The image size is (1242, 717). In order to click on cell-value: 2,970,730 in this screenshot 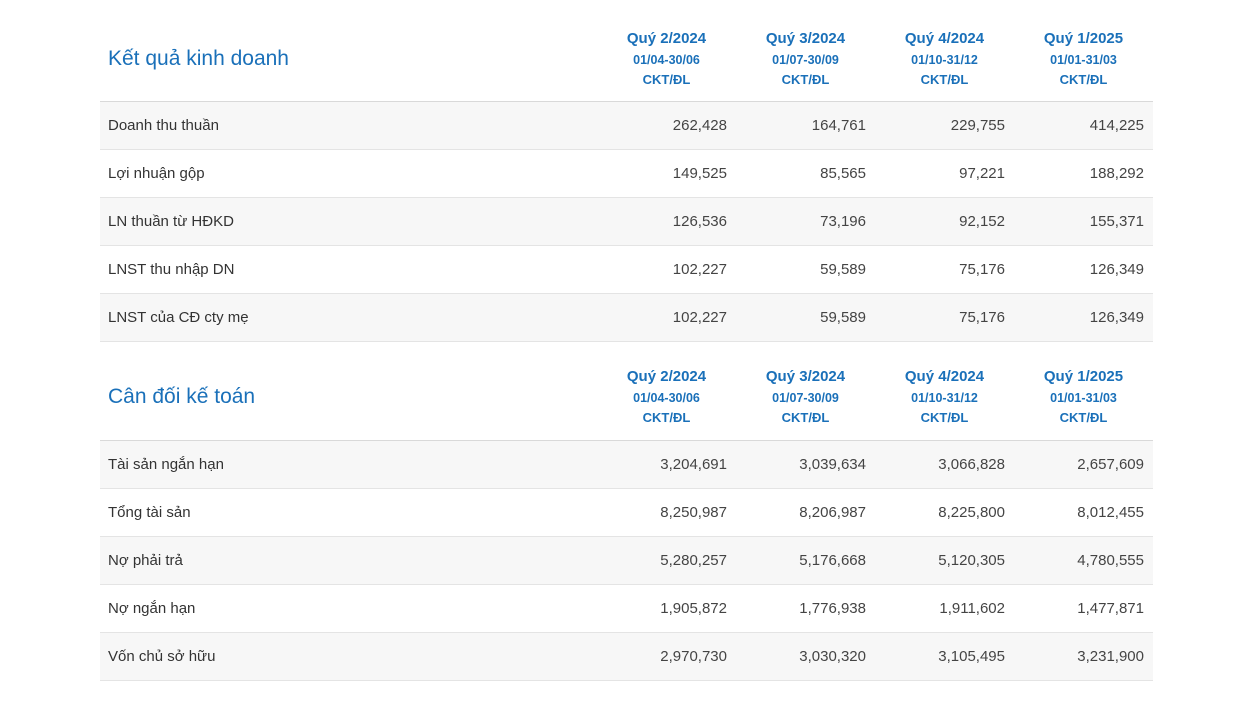, I will do `click(666, 656)`.